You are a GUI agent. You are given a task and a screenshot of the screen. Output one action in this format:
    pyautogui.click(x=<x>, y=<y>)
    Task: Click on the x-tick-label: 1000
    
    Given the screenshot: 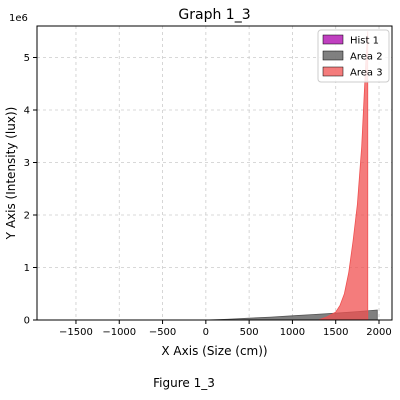 What is the action you would take?
    pyautogui.click(x=292, y=332)
    